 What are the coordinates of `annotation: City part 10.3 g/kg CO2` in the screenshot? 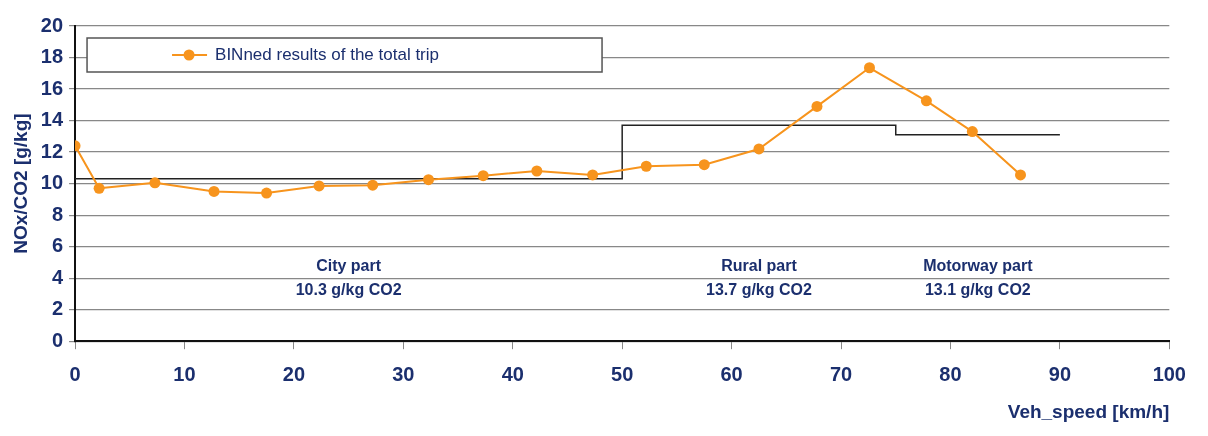 It's located at (348, 277).